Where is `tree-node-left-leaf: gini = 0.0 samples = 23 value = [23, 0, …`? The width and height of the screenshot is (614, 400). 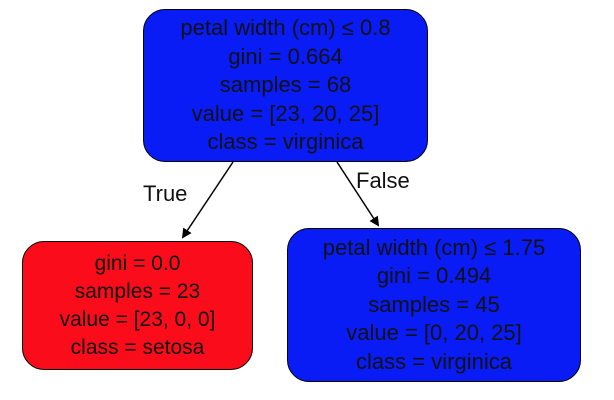
tree-node-left-leaf: gini = 0.0 samples = 23 value = [23, 0, … is located at coordinates (137, 305).